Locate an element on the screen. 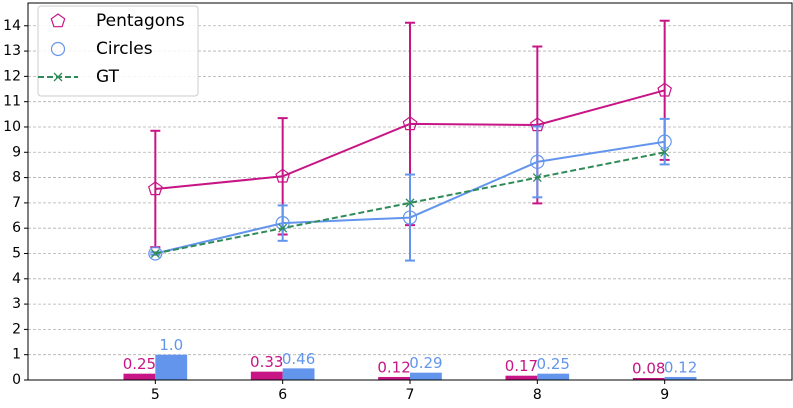  y-tick-label: 11 is located at coordinates (12, 102).